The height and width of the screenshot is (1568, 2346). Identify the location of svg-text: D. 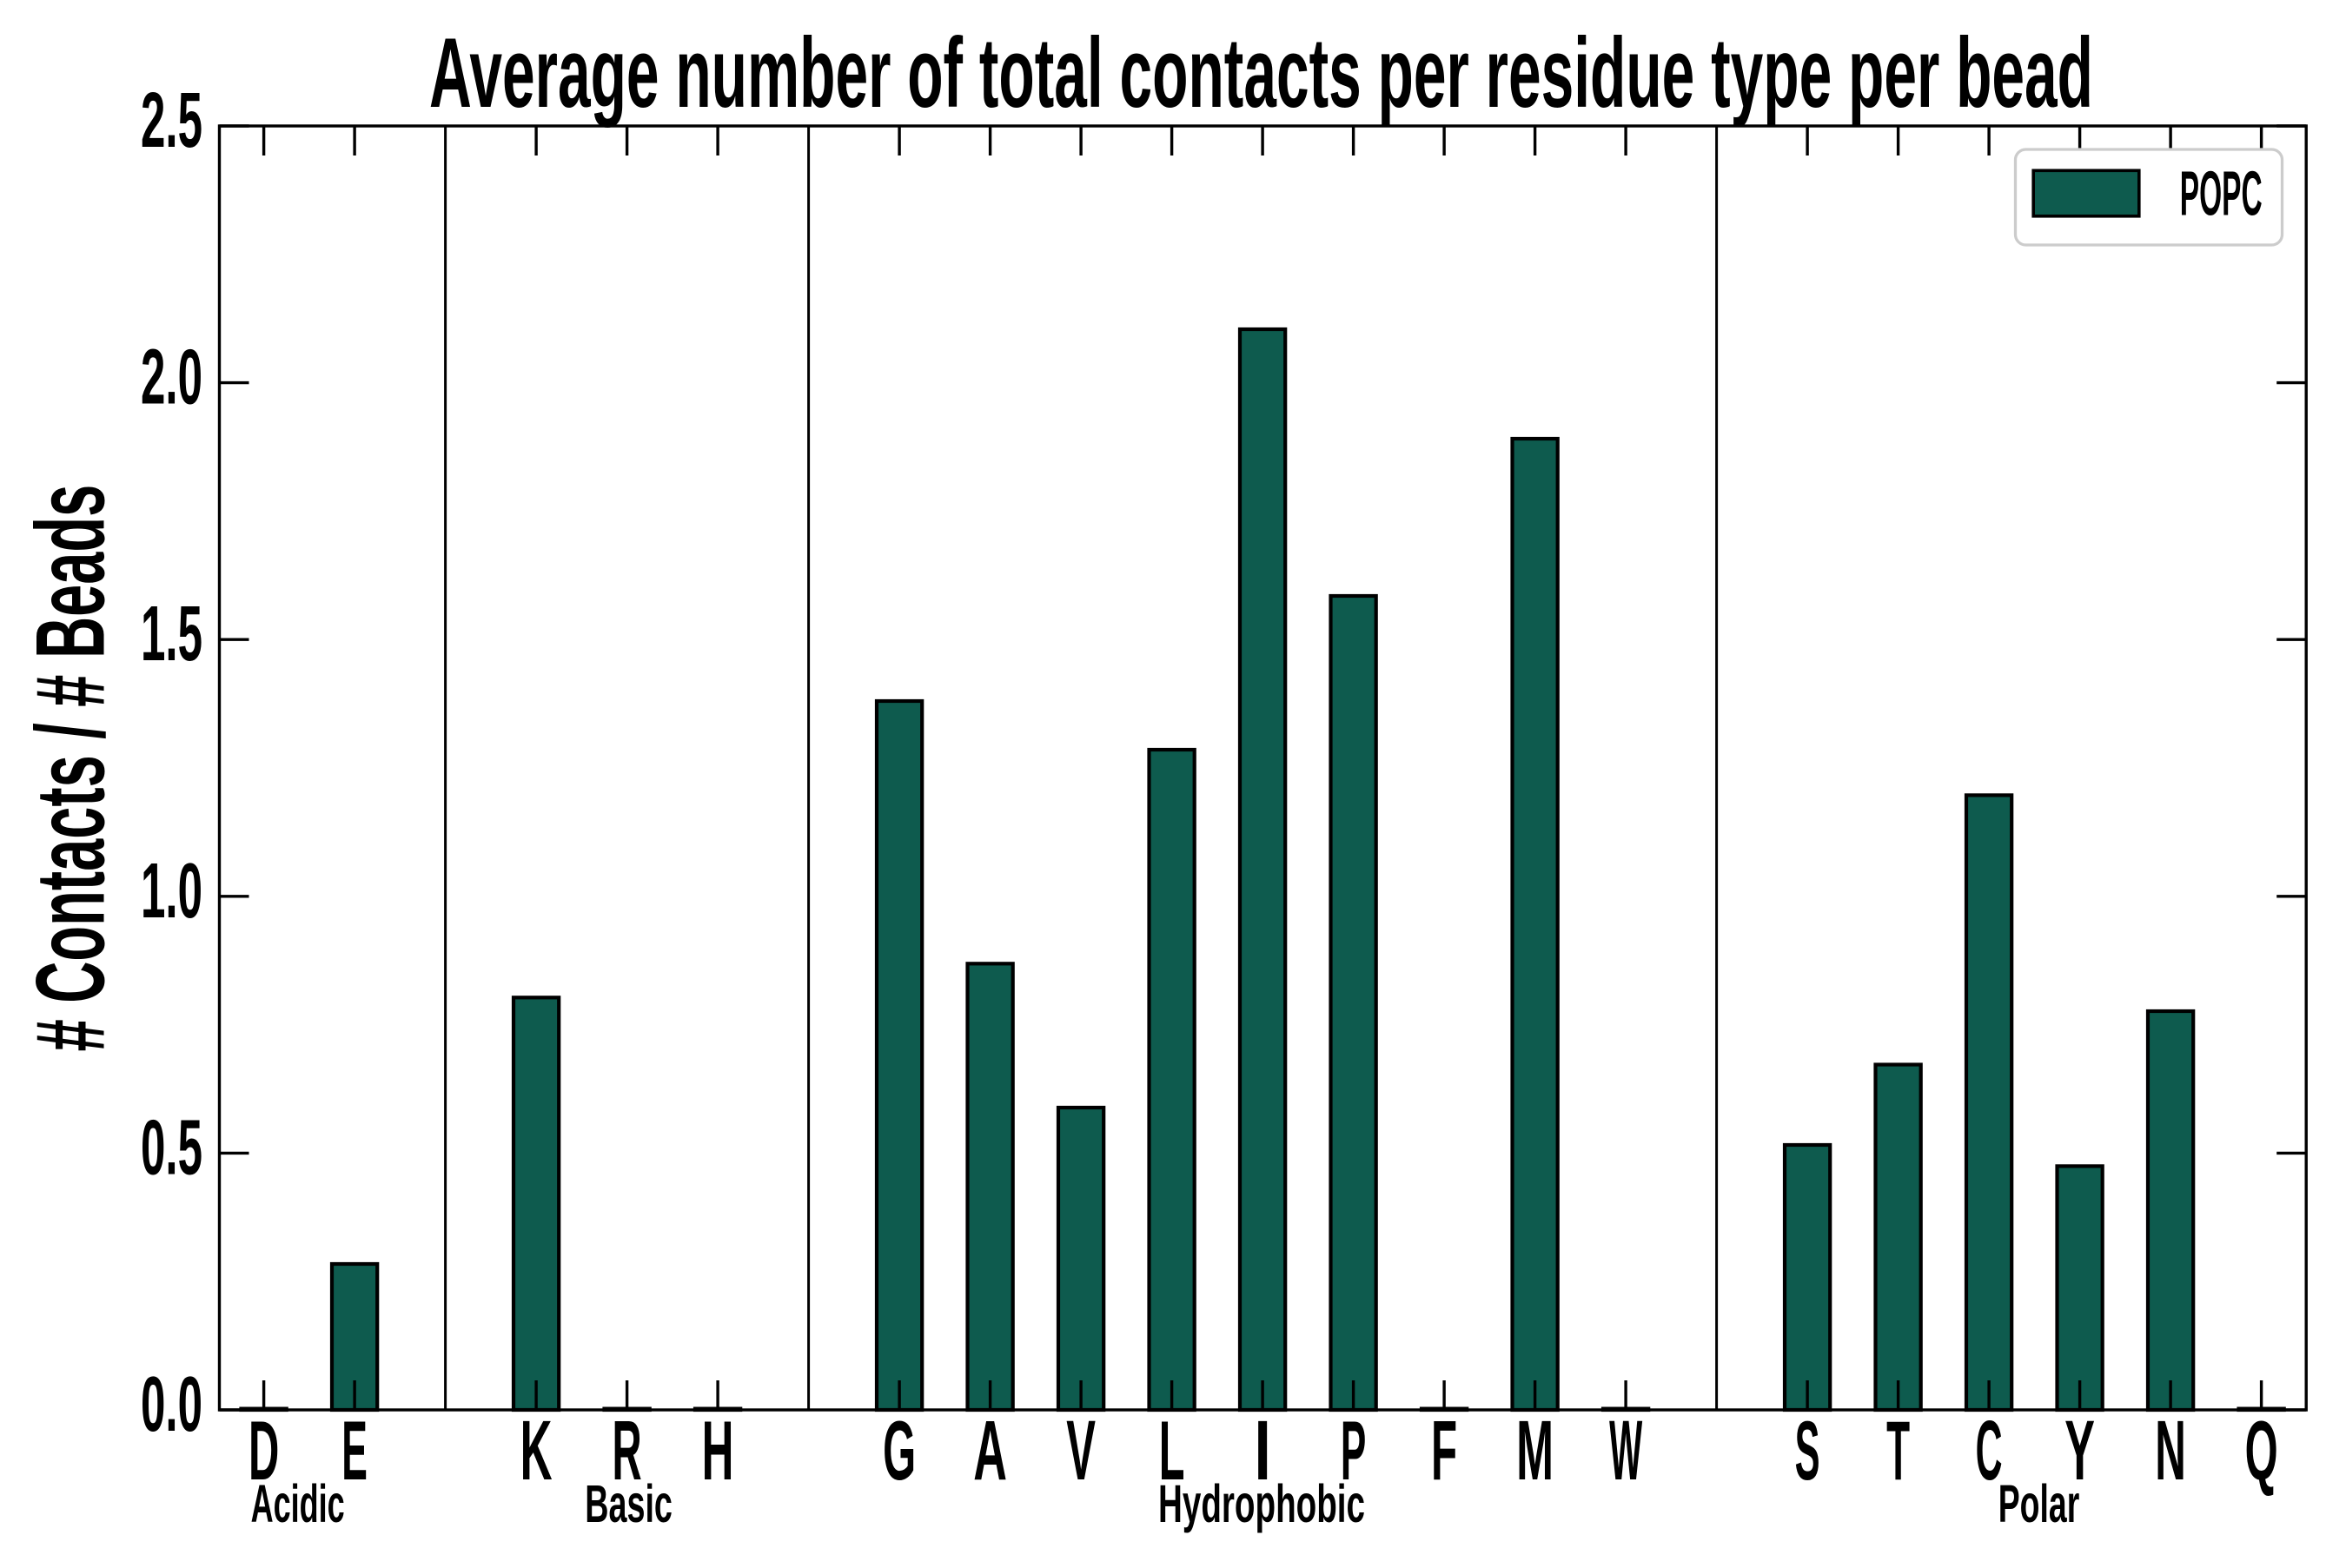
(264, 1451).